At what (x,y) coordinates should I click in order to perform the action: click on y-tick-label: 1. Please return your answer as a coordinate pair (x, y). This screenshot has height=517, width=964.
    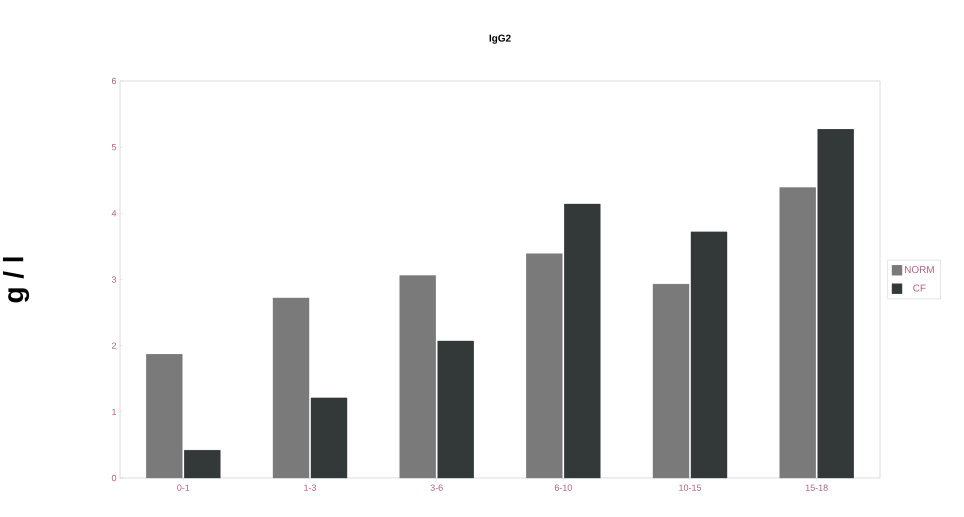
    Looking at the image, I should click on (114, 411).